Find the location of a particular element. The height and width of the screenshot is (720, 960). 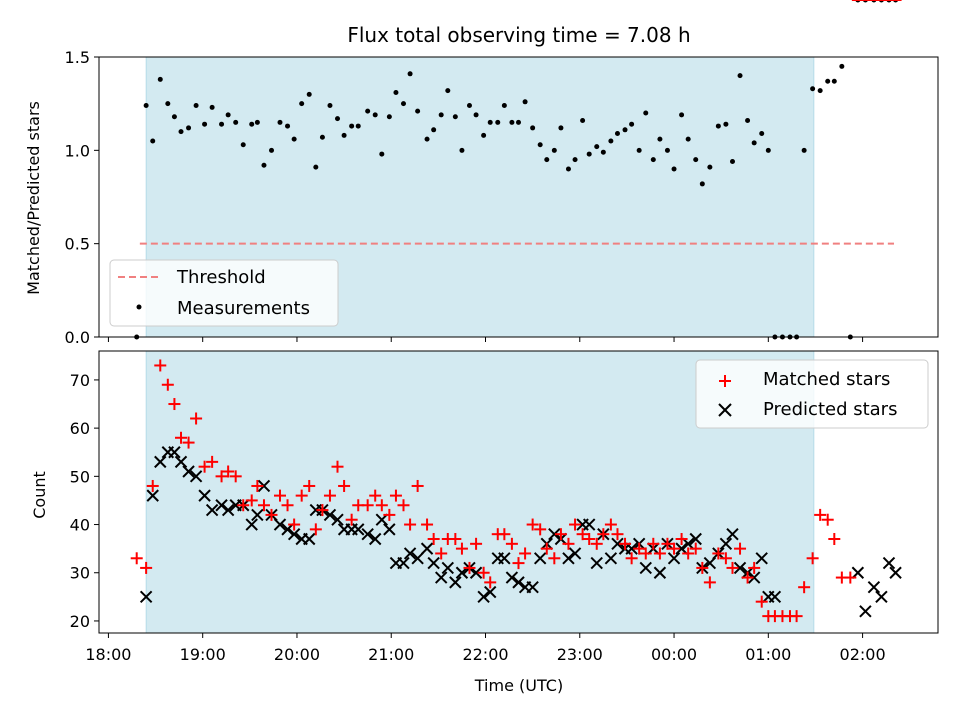

y-tick-label: 60 is located at coordinates (80, 428).